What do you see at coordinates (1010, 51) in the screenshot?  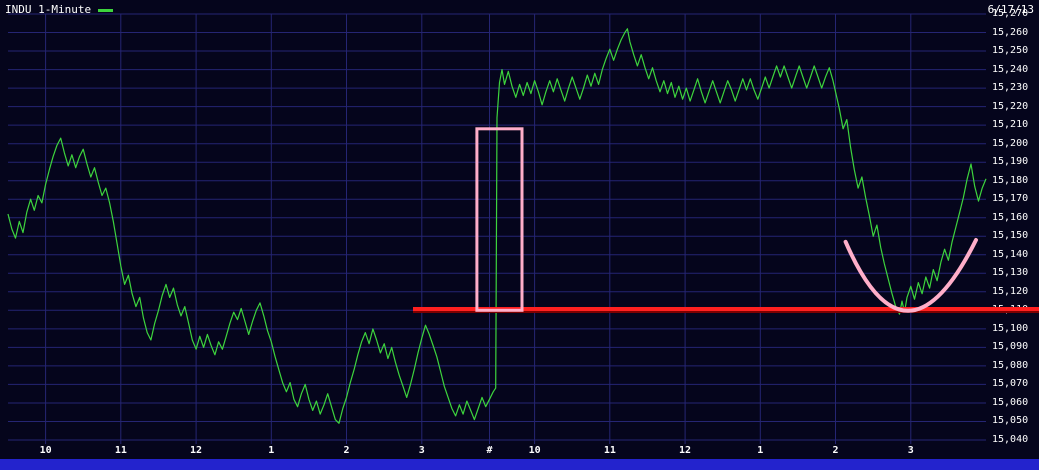 I see `price-tick-label: 15,250` at bounding box center [1010, 51].